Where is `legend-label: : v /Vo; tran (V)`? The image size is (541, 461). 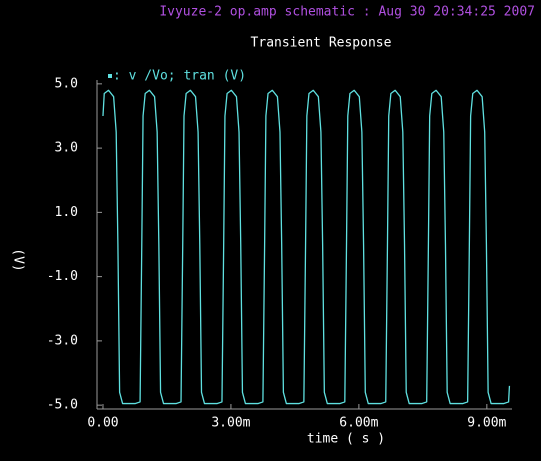 legend-label: : v /Vo; tran (V) is located at coordinates (179, 76).